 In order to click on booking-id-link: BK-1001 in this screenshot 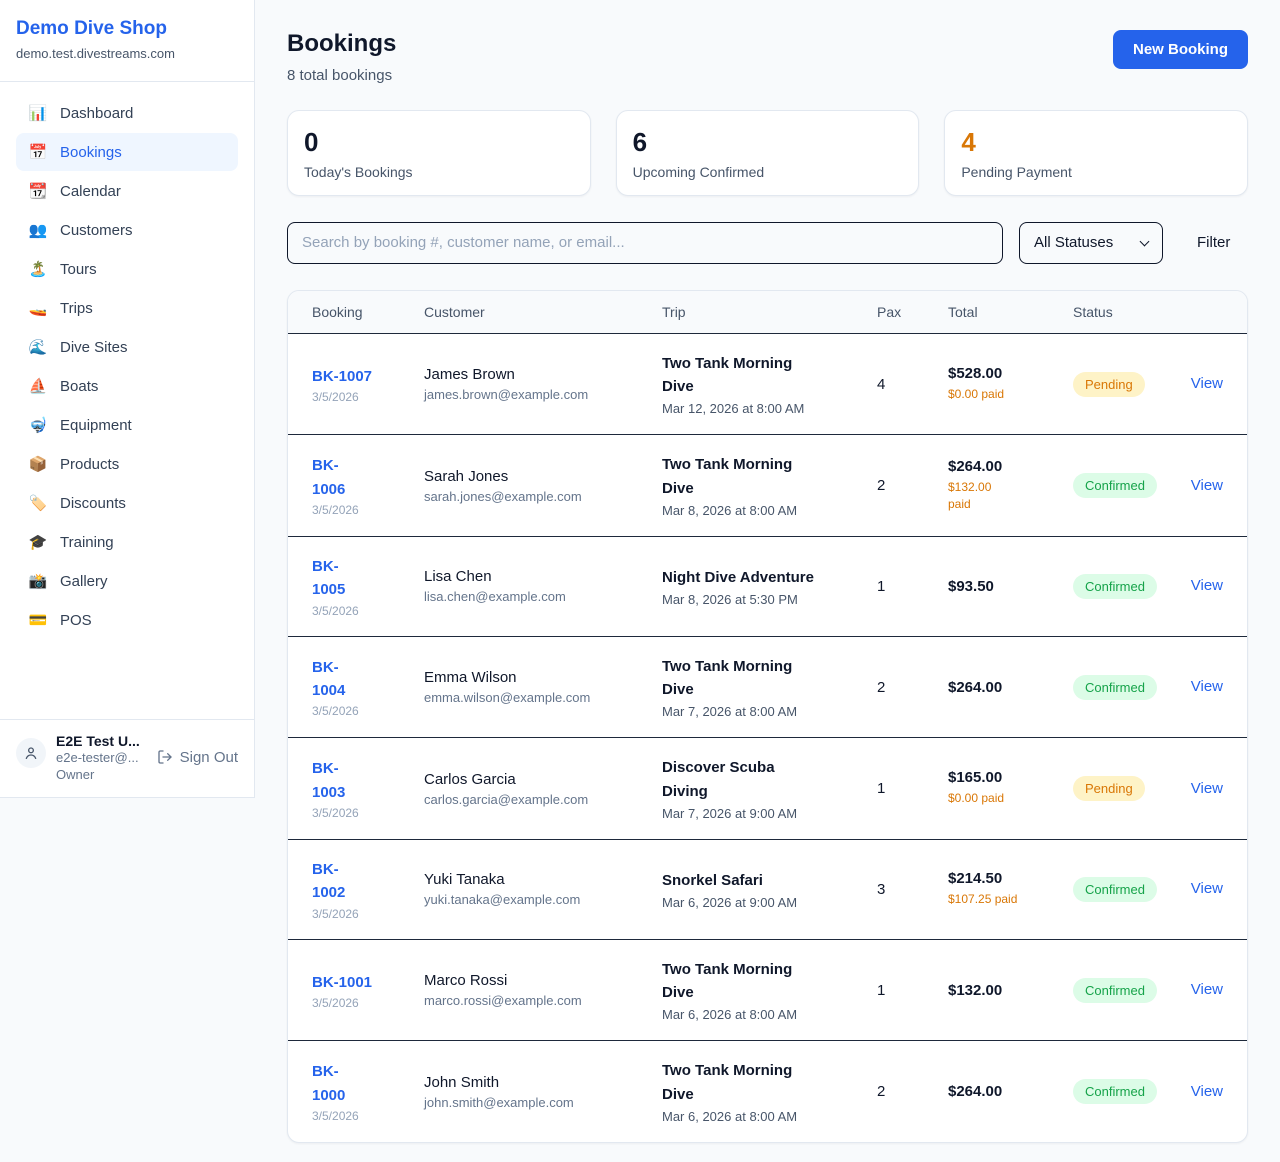, I will do `click(342, 982)`.